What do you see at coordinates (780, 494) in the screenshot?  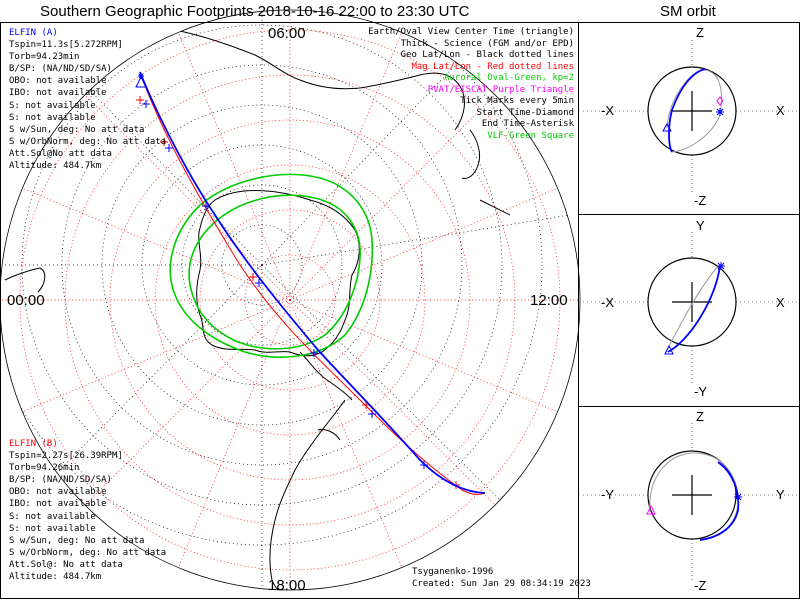 I see `panel3-right-label: Y` at bounding box center [780, 494].